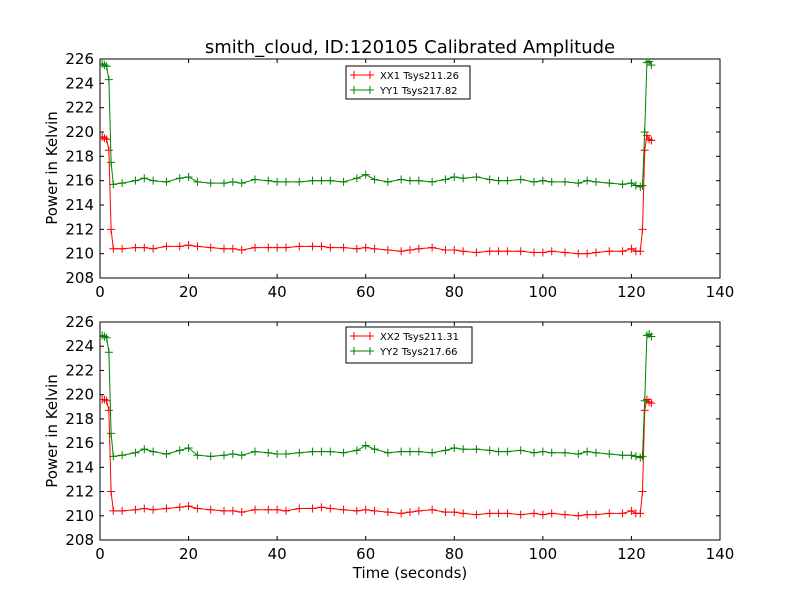  I want to click on legend-label: XX2 Tsys211.31, so click(419, 337).